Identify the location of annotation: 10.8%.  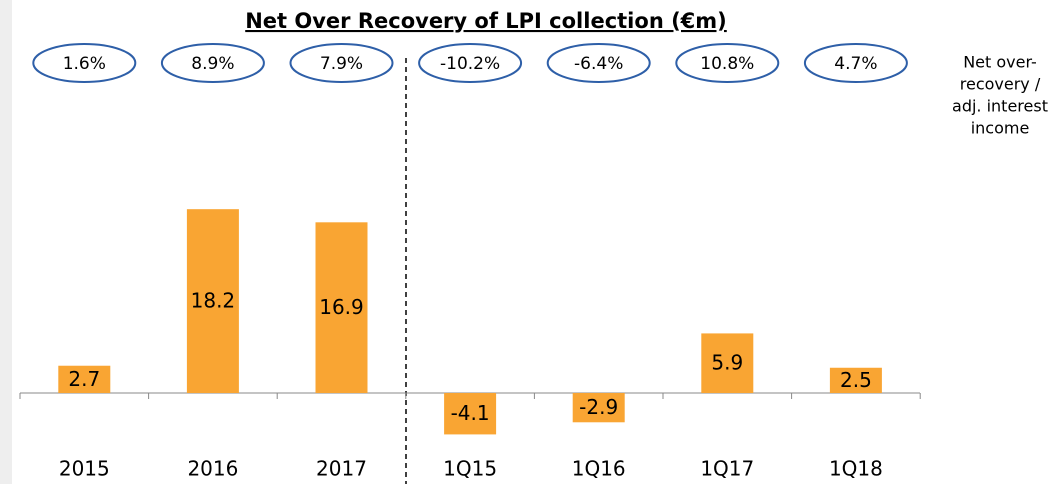
(727, 64).